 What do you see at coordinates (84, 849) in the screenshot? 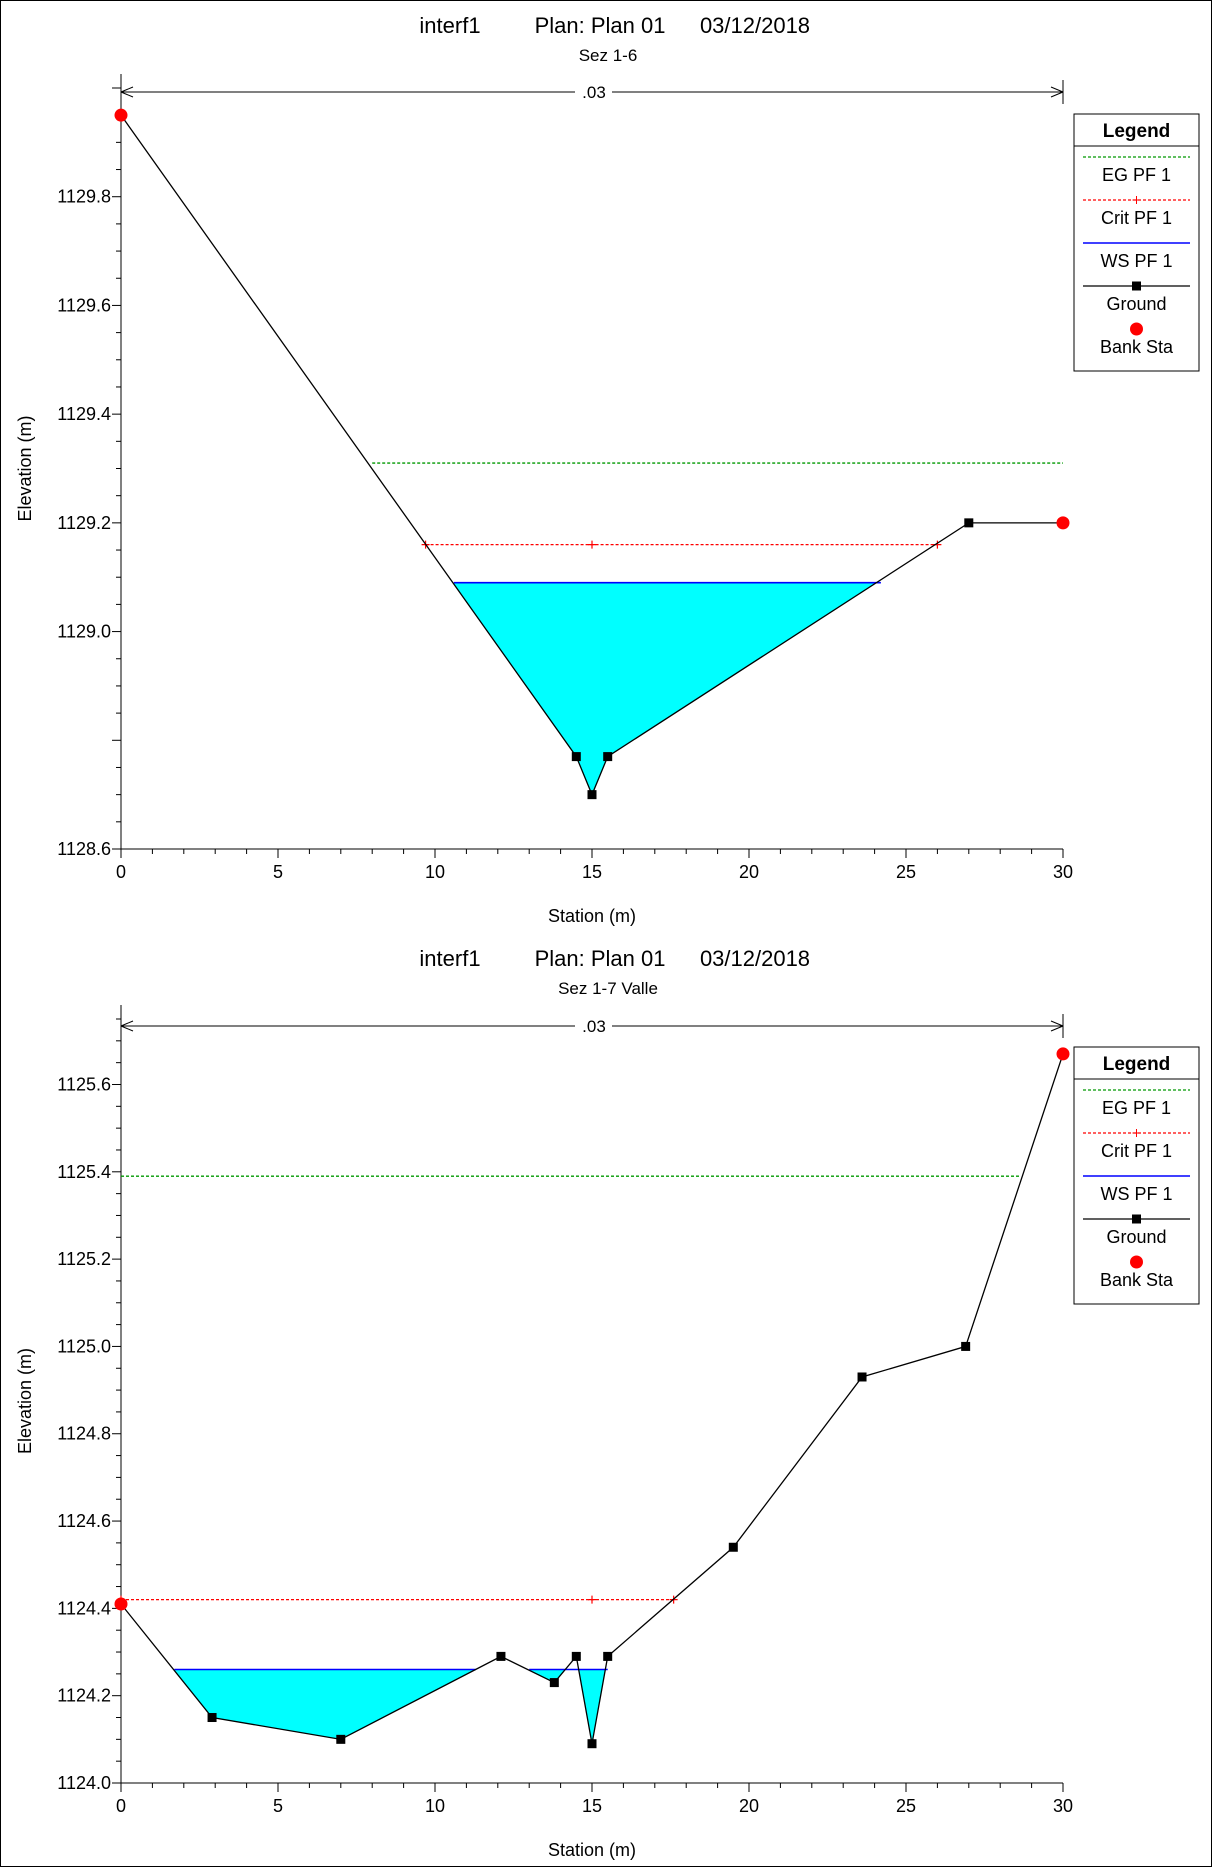
I see `y-tick-label: 1128.6` at bounding box center [84, 849].